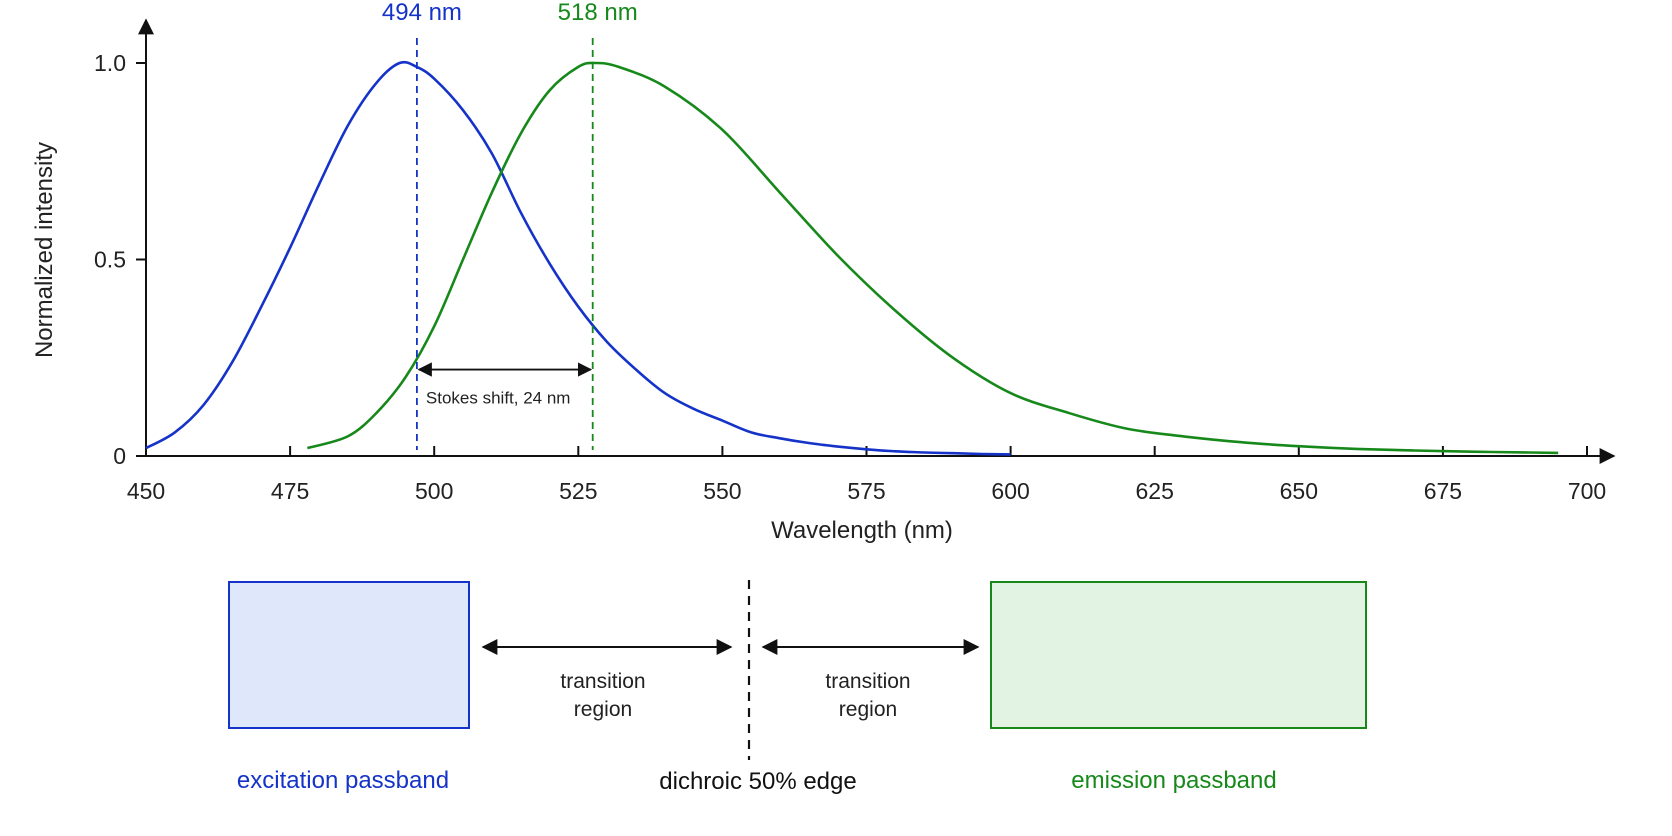  What do you see at coordinates (422, 13) in the screenshot?
I see `peak-label: 494 nm` at bounding box center [422, 13].